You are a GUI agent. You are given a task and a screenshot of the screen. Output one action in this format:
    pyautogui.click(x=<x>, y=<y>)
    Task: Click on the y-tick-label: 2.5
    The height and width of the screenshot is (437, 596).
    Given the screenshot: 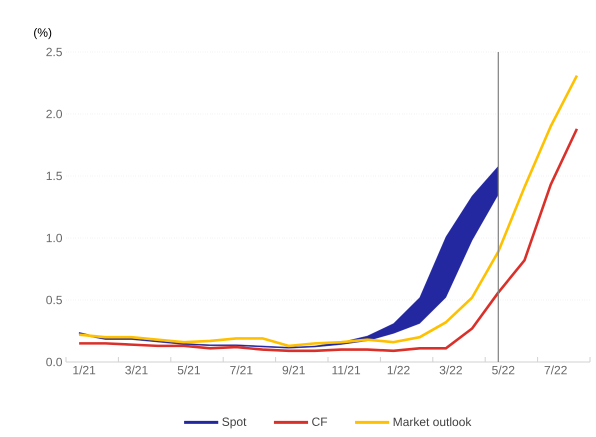 What is the action you would take?
    pyautogui.click(x=54, y=52)
    